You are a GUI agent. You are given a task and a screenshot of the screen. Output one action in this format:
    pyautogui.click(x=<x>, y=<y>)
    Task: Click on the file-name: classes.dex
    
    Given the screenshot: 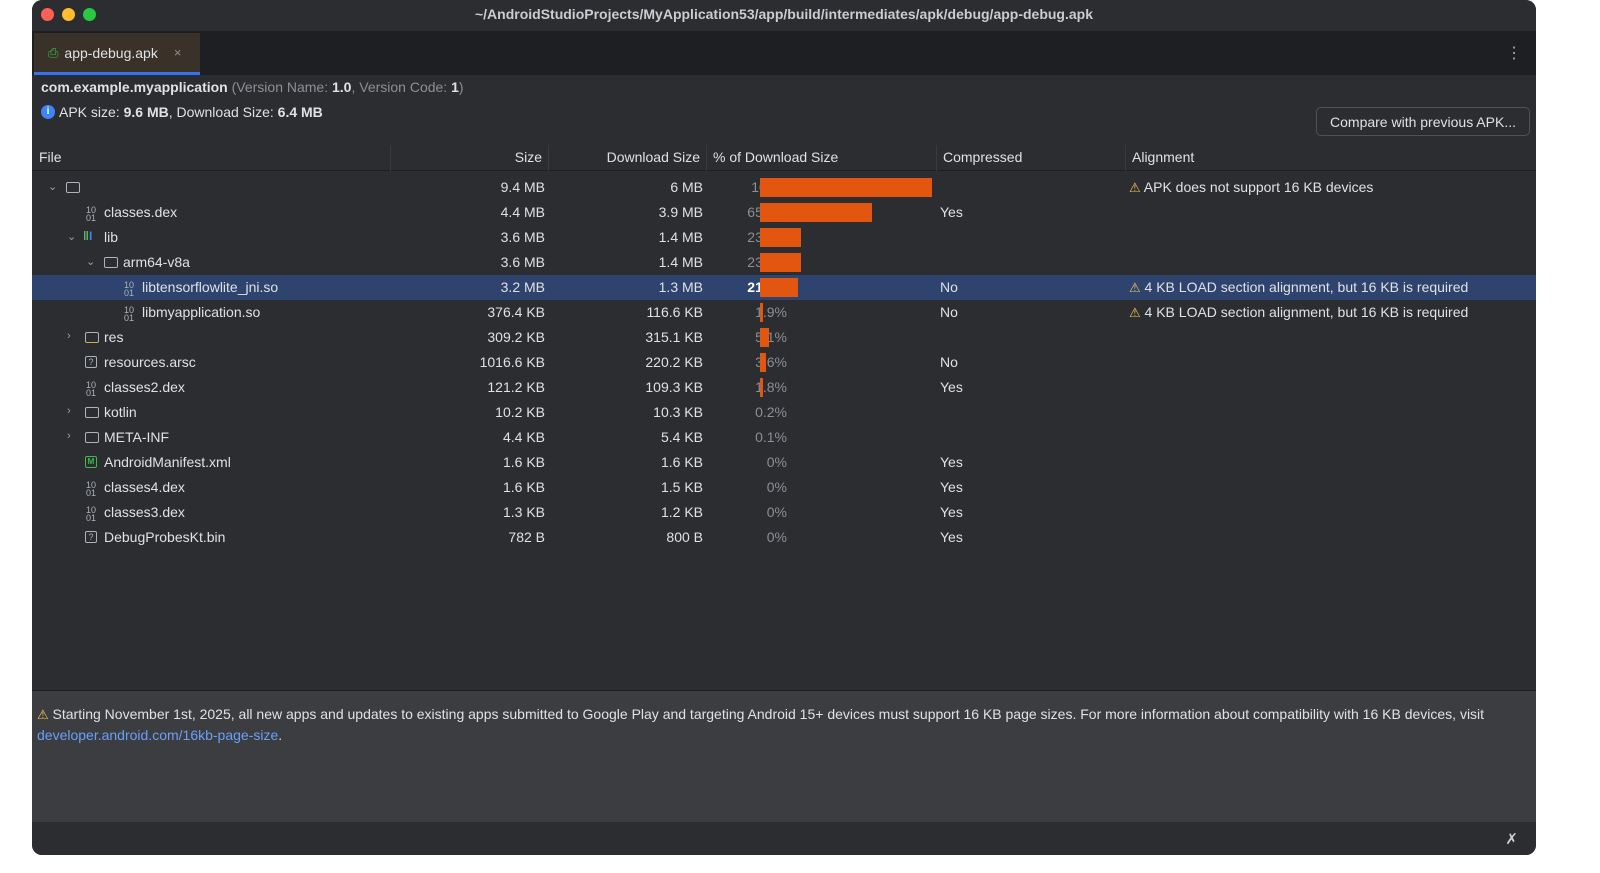 What is the action you would take?
    pyautogui.click(x=141, y=212)
    